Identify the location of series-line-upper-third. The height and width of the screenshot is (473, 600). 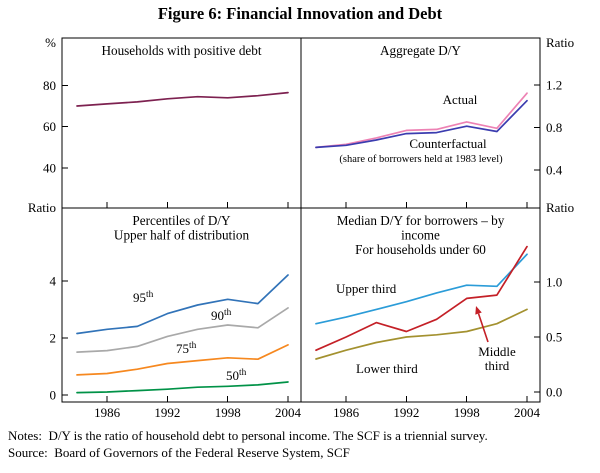
(421, 289).